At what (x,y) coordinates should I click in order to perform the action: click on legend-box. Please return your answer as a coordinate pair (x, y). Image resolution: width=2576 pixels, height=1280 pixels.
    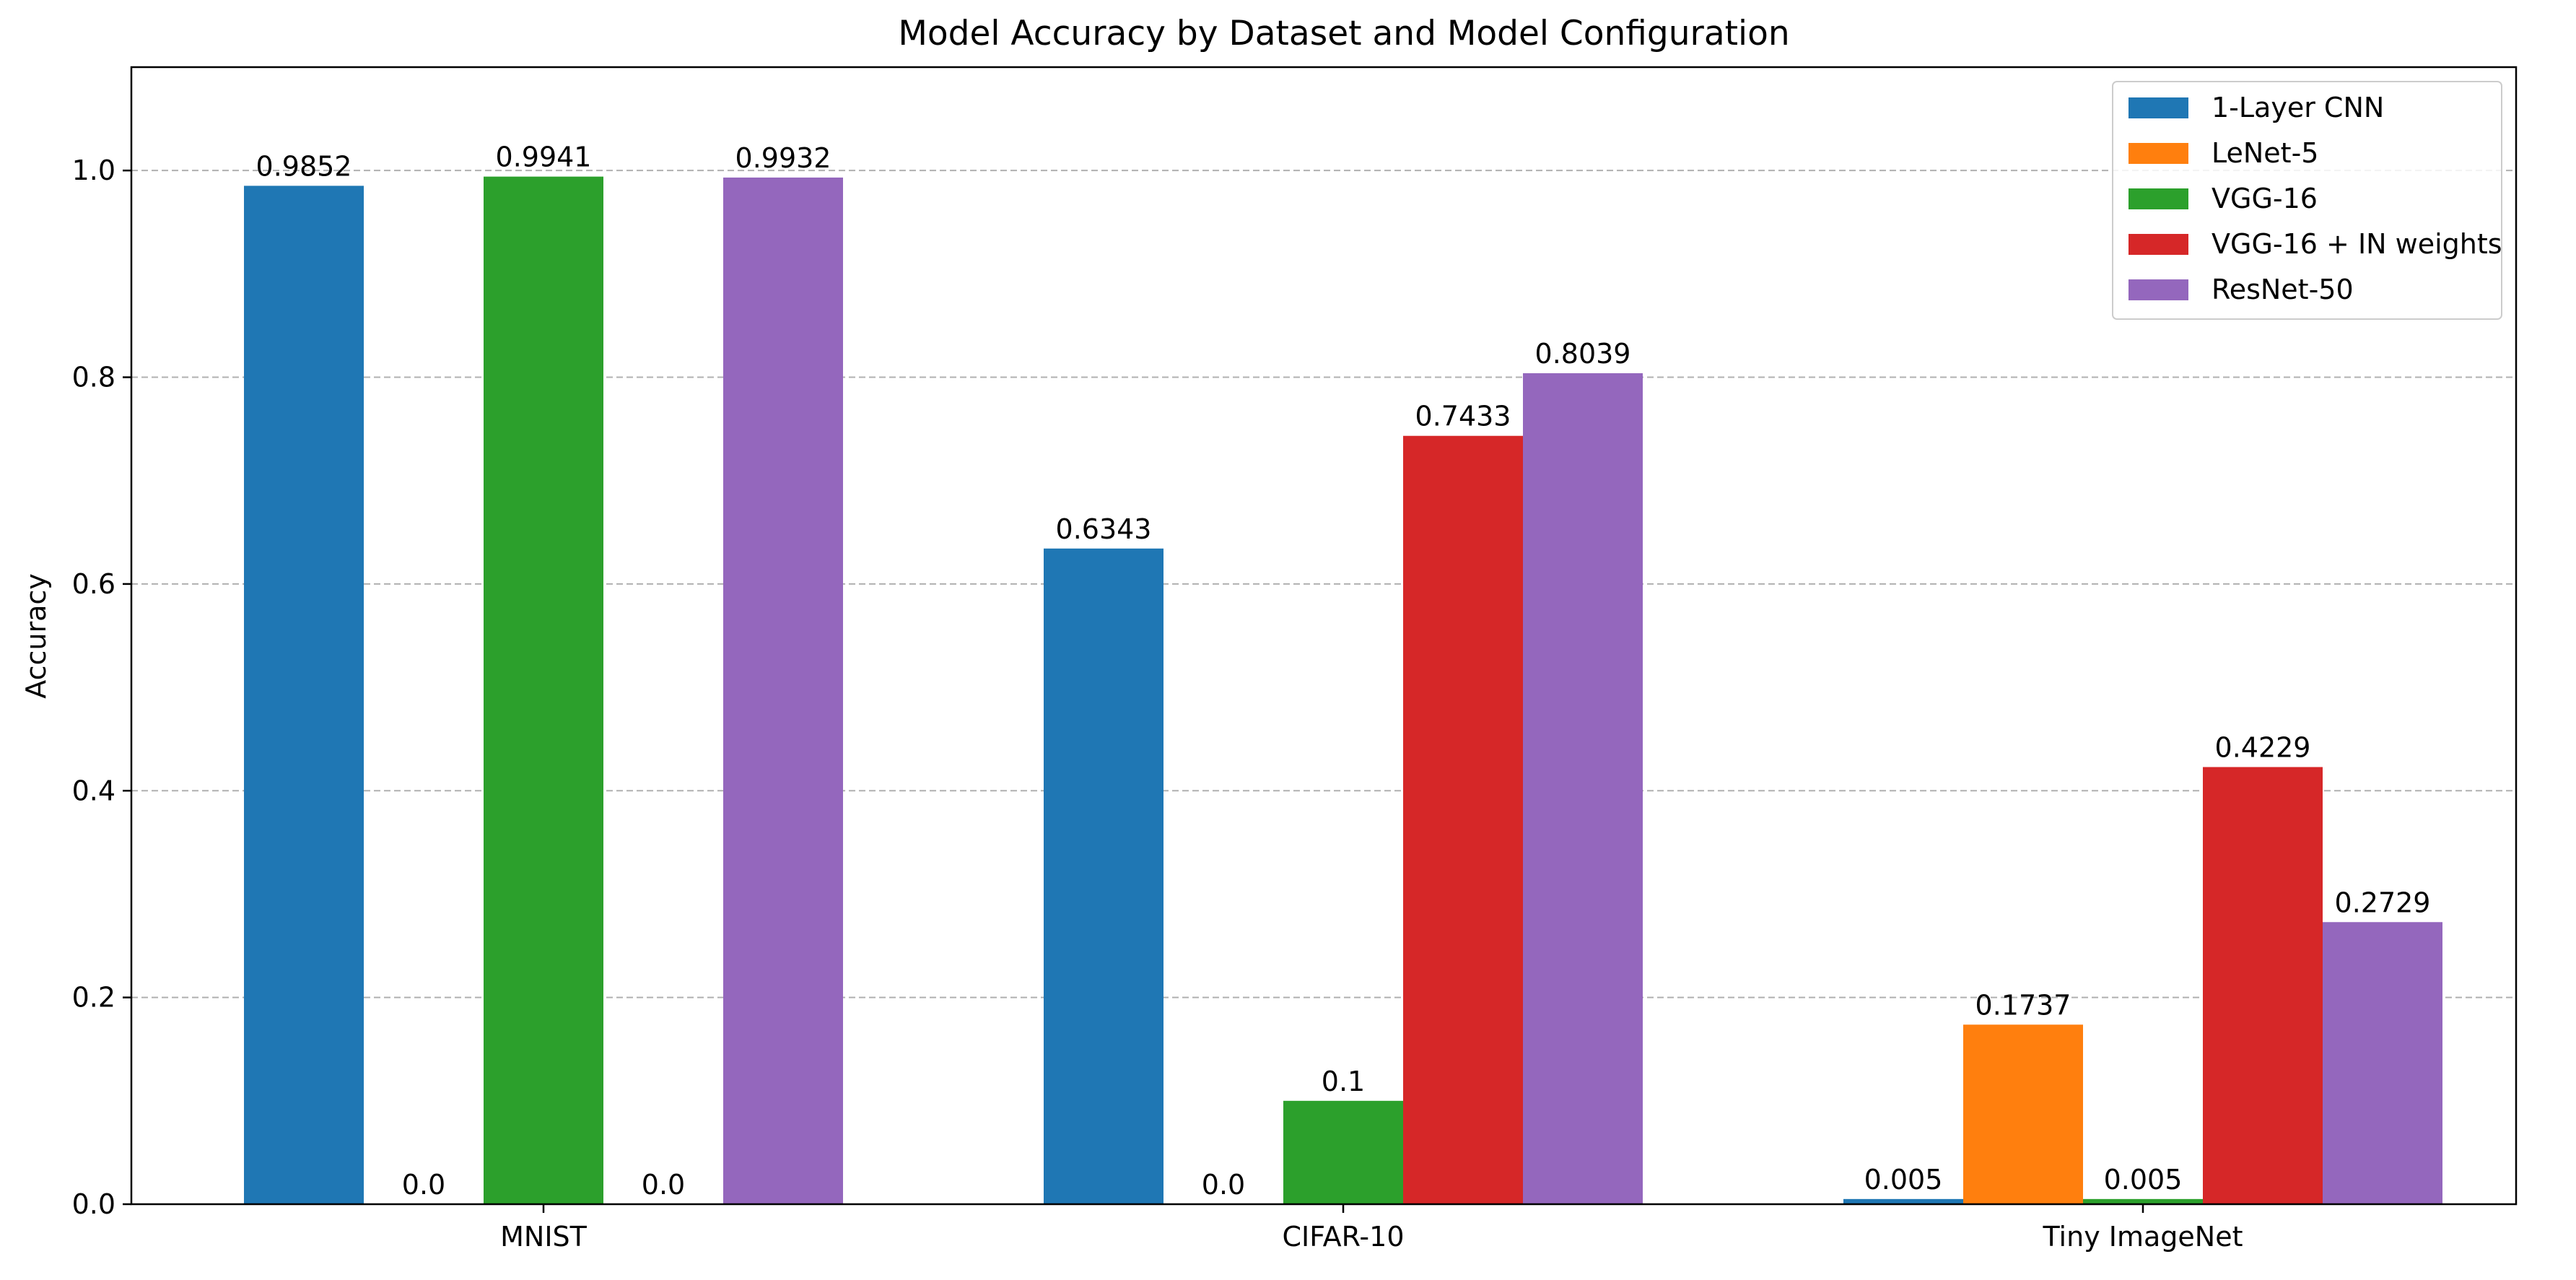
    Looking at the image, I should click on (2307, 200).